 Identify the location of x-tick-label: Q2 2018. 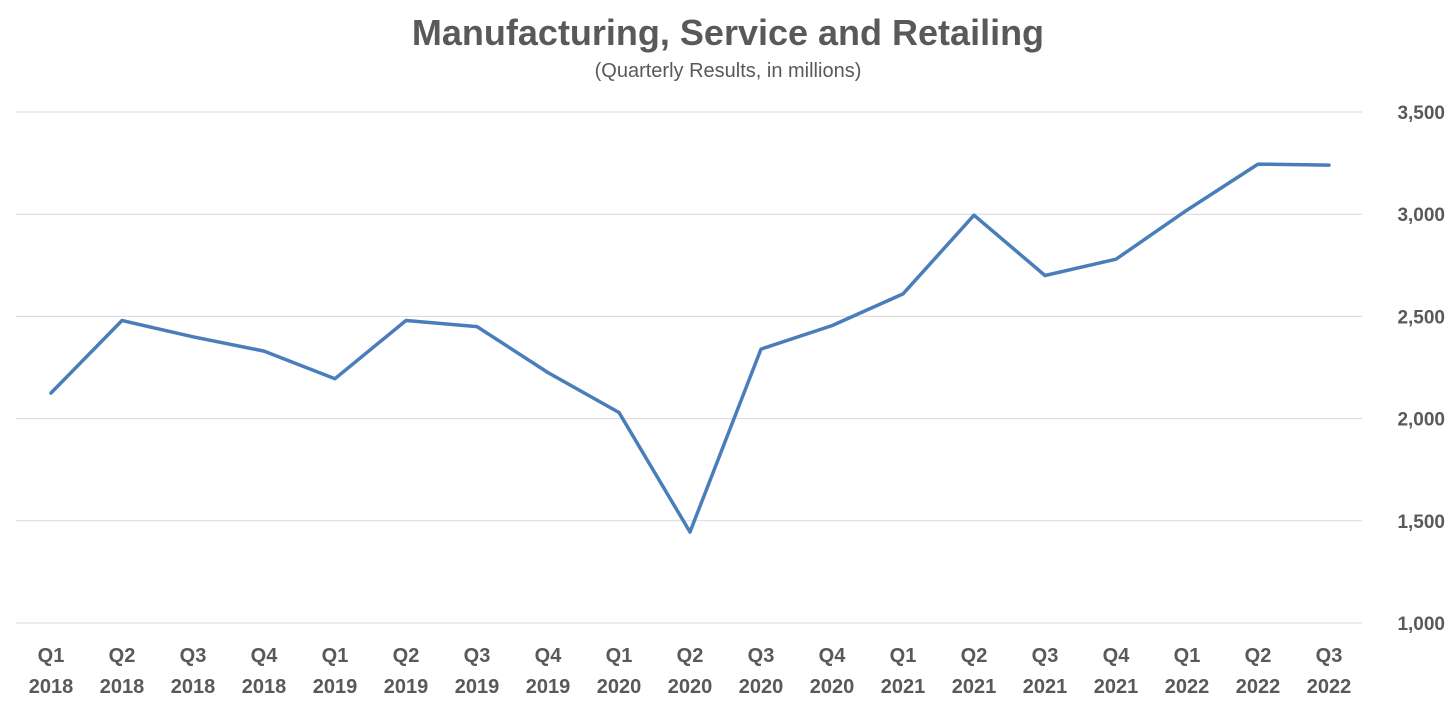
(122, 671).